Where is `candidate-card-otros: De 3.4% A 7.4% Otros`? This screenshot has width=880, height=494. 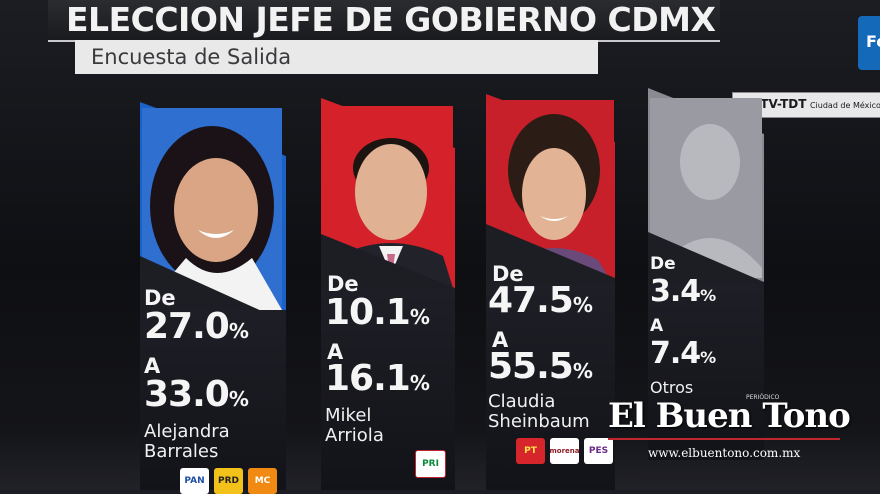 candidate-card-otros: De 3.4% A 7.4% Otros is located at coordinates (700, 274).